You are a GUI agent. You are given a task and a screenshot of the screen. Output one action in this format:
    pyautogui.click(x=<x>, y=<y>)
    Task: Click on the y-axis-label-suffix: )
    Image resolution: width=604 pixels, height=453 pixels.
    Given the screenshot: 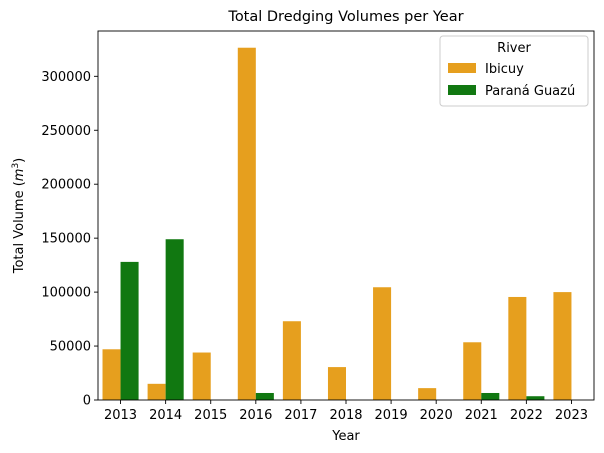 What is the action you would take?
    pyautogui.click(x=19, y=160)
    